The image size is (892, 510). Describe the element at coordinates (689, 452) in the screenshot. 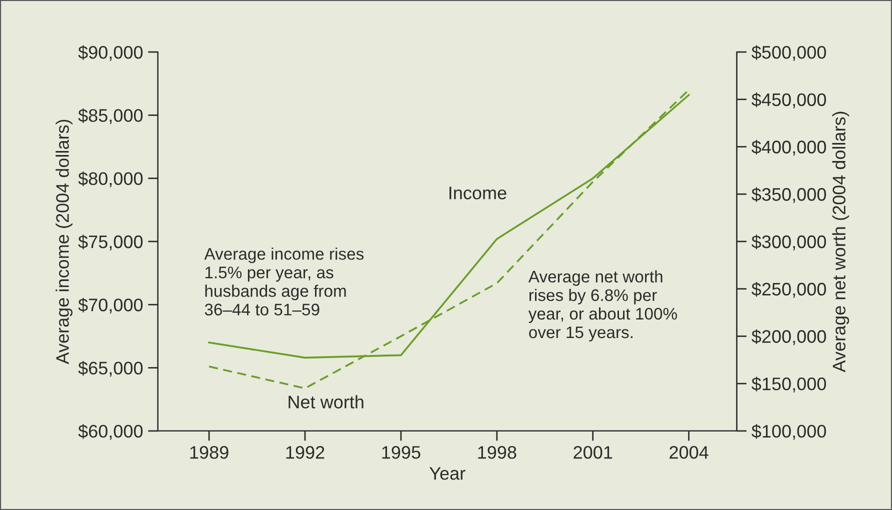

I see `x-tick-label: 2004` at that location.